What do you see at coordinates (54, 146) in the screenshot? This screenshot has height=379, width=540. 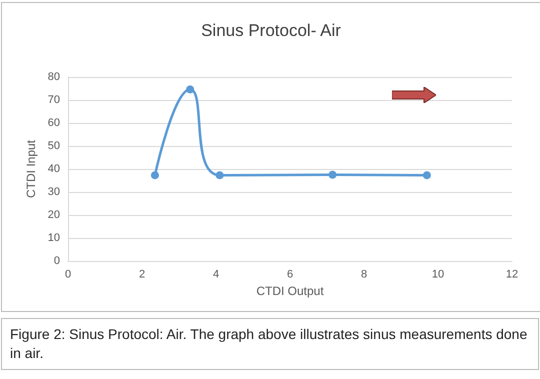 I see `y-tick-label: 50` at bounding box center [54, 146].